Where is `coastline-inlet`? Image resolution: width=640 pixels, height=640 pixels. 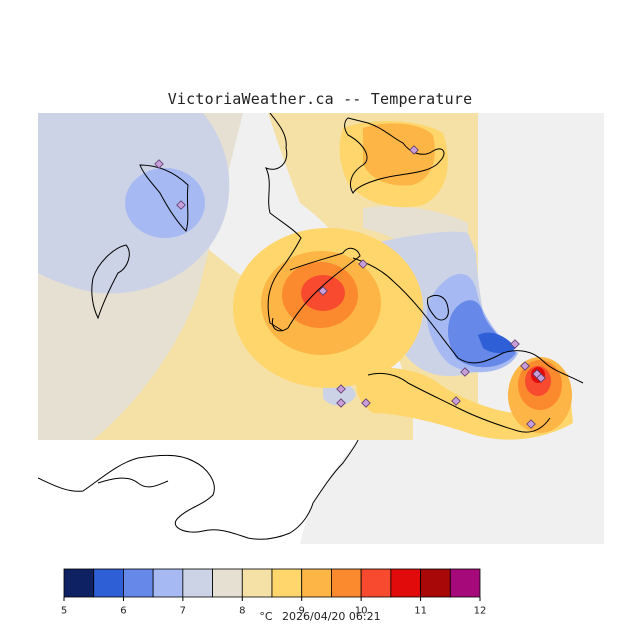 coastline-inlet is located at coordinates (316, 289).